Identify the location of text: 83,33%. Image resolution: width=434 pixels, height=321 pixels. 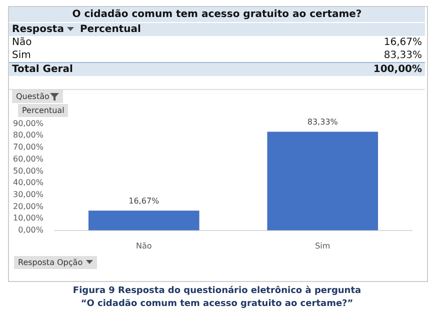
(403, 55).